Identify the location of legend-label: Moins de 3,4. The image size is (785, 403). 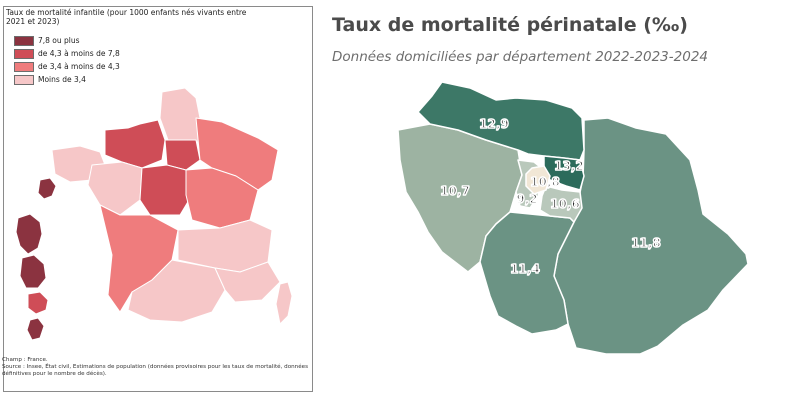
(62, 79).